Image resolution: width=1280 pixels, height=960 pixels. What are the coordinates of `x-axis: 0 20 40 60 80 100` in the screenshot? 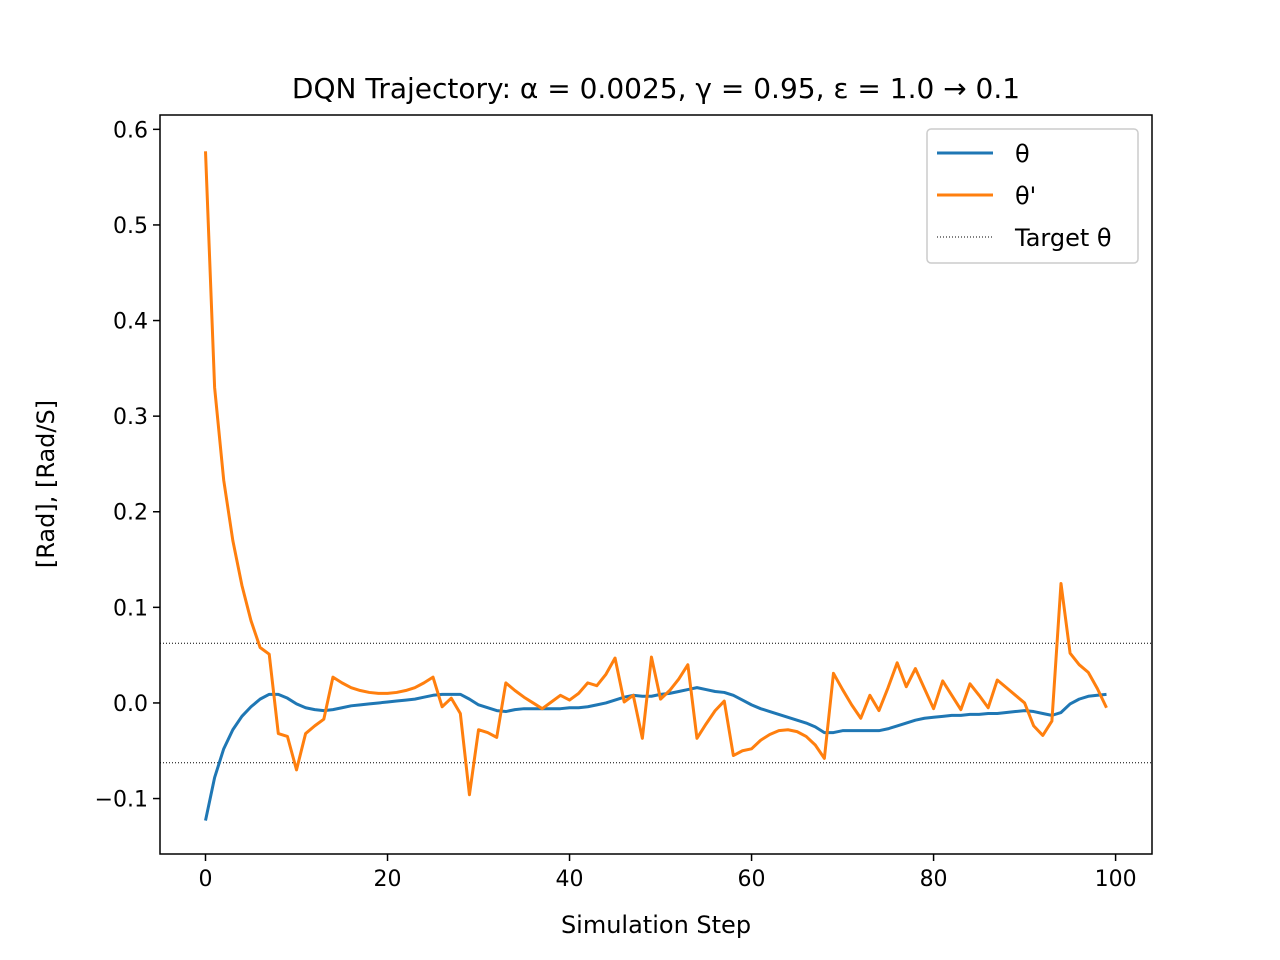 It's located at (668, 873).